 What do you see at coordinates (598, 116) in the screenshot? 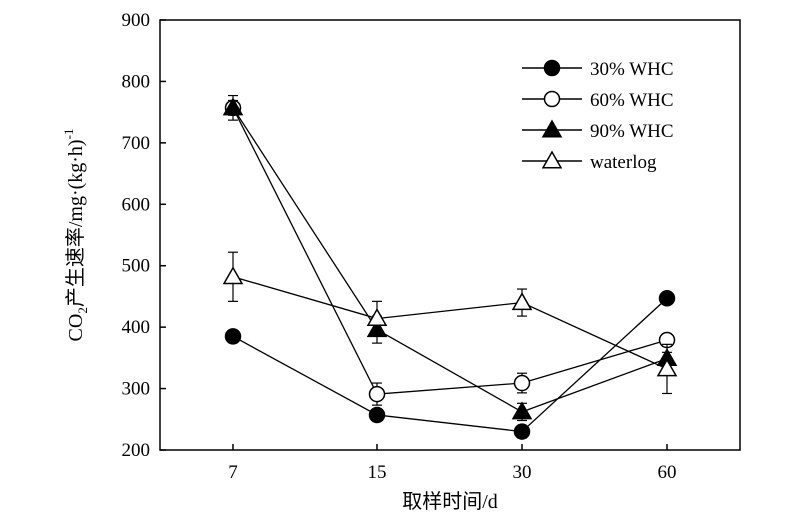
I see `legend: 30% WHC 60% WHC 90% WHC waterlog` at bounding box center [598, 116].